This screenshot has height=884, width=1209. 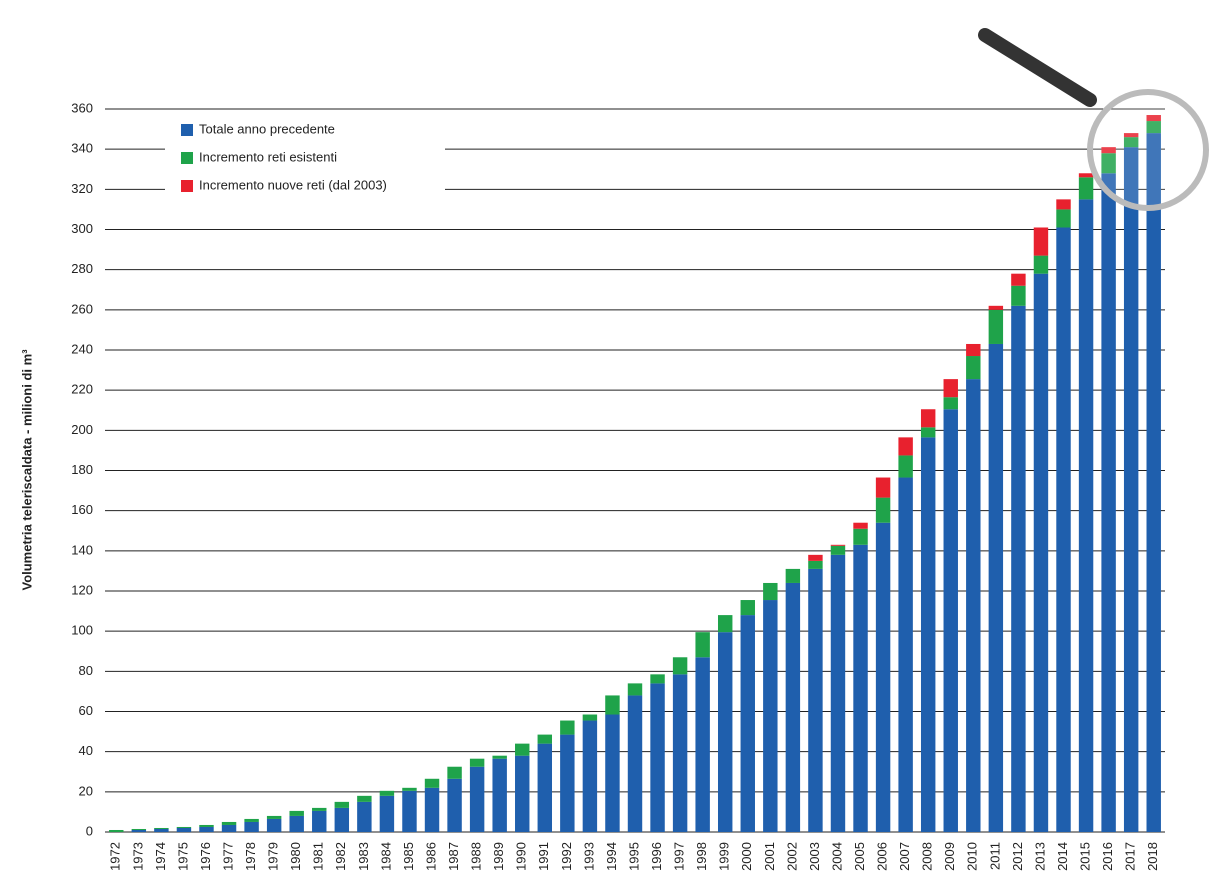 What do you see at coordinates (791, 856) in the screenshot?
I see `x-tick-label: 2002` at bounding box center [791, 856].